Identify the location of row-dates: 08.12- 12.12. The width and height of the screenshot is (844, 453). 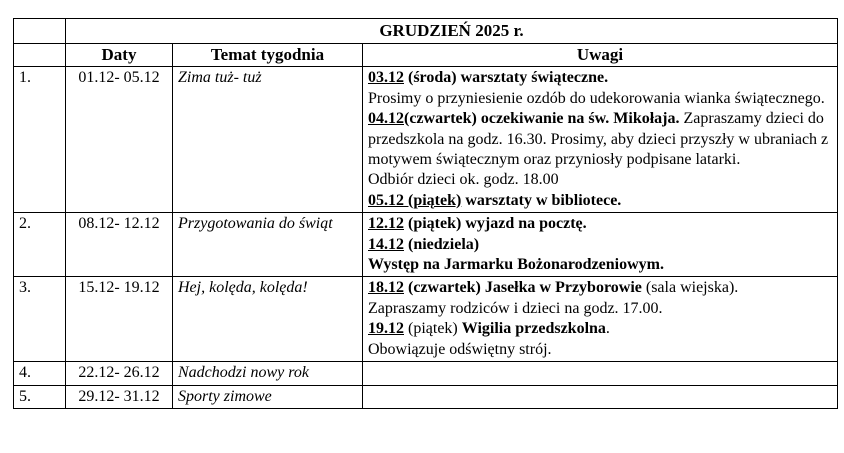
(119, 245).